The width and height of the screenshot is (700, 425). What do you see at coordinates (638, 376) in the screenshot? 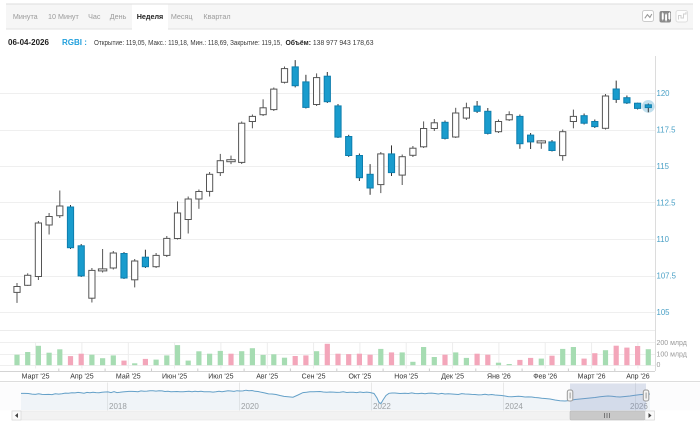
I see `svg-text: Апр '26` at bounding box center [638, 376].